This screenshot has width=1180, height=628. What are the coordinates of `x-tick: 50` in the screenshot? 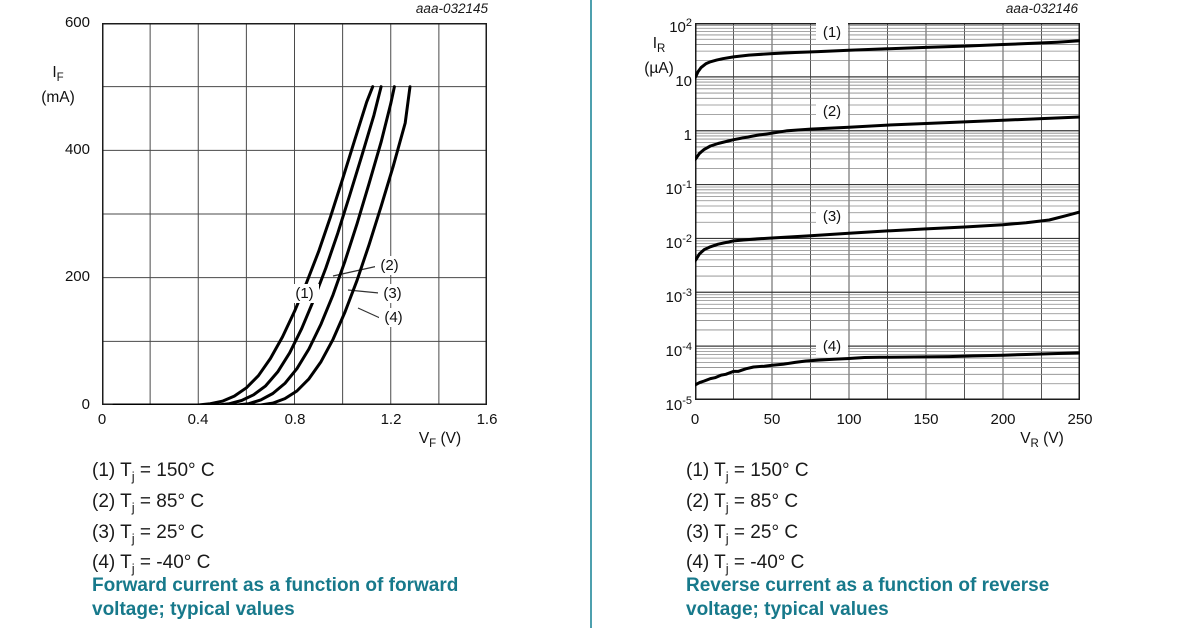 It's located at (772, 419).